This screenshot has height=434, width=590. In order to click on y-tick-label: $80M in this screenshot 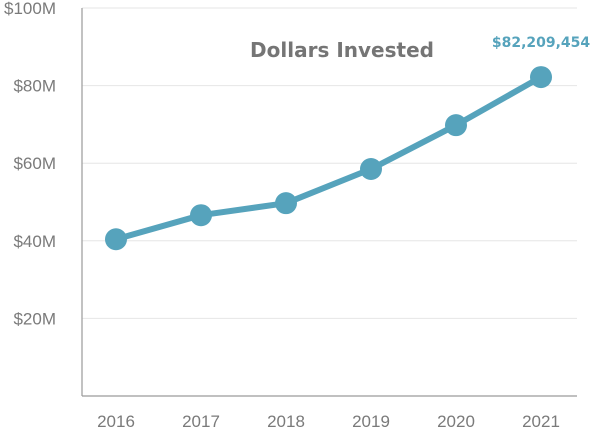, I will do `click(34, 86)`.